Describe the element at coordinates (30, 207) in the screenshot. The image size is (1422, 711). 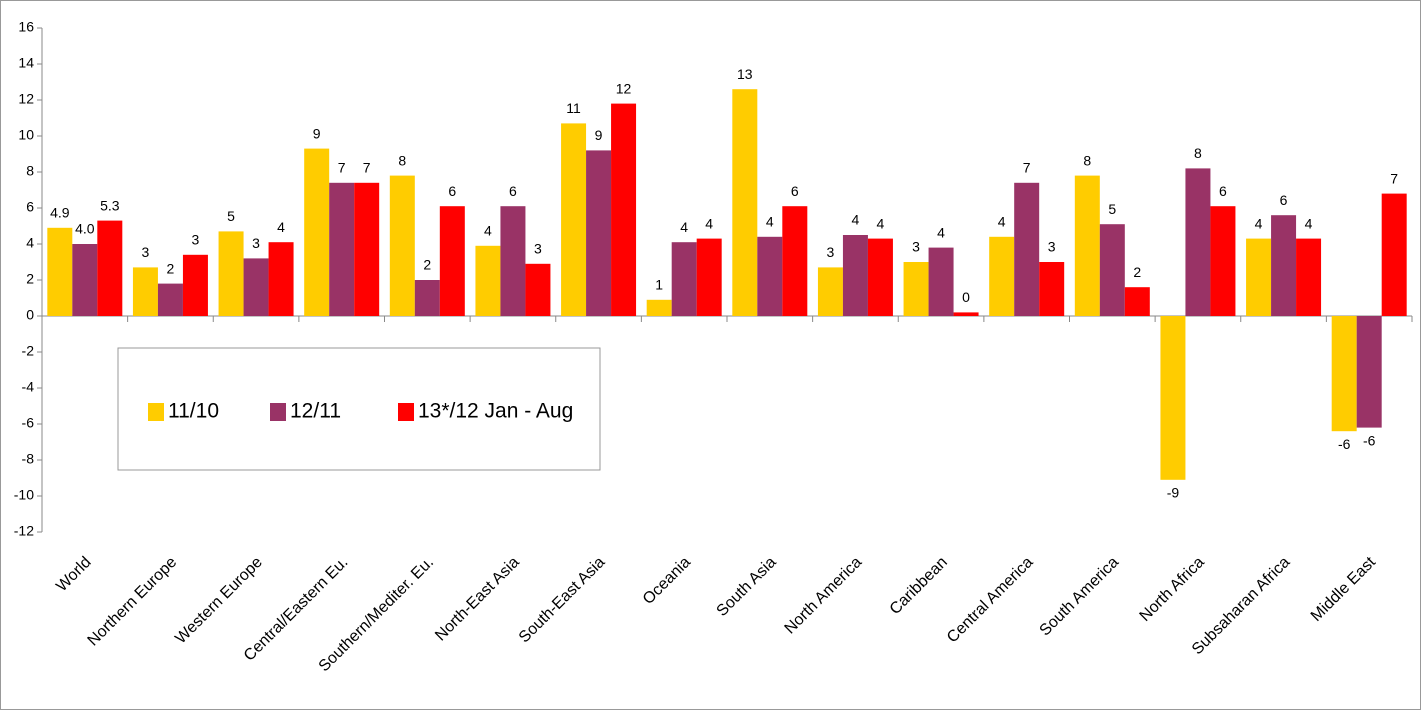
I see `y-tick-label: 6` at that location.